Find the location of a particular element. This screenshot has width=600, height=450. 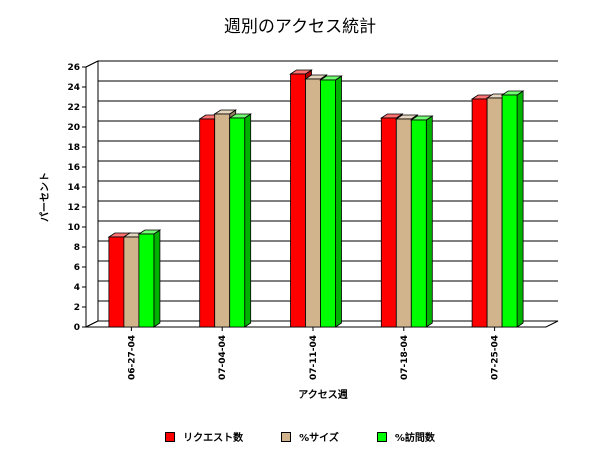

y-tick-label: 20 is located at coordinates (73, 128).